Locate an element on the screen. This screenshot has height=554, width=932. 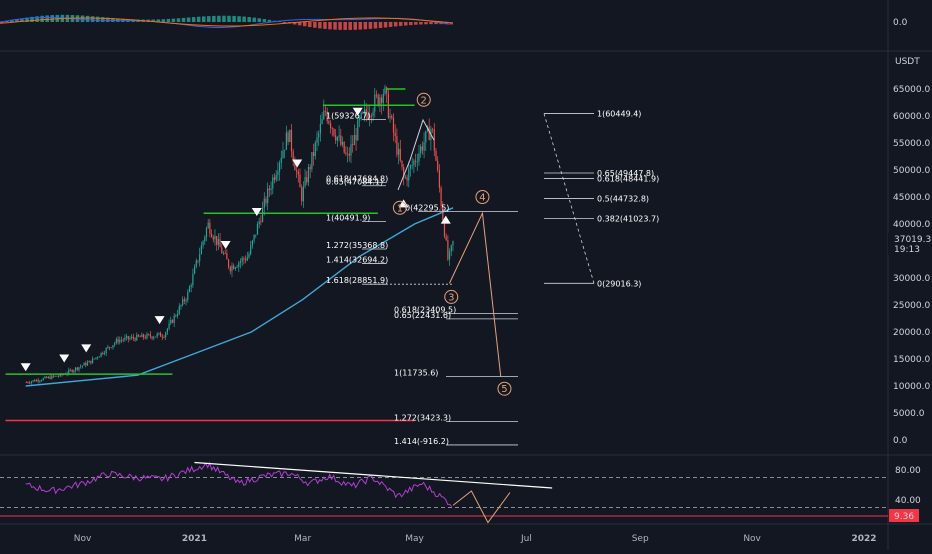
rsi-projection-line is located at coordinates (481, 507).